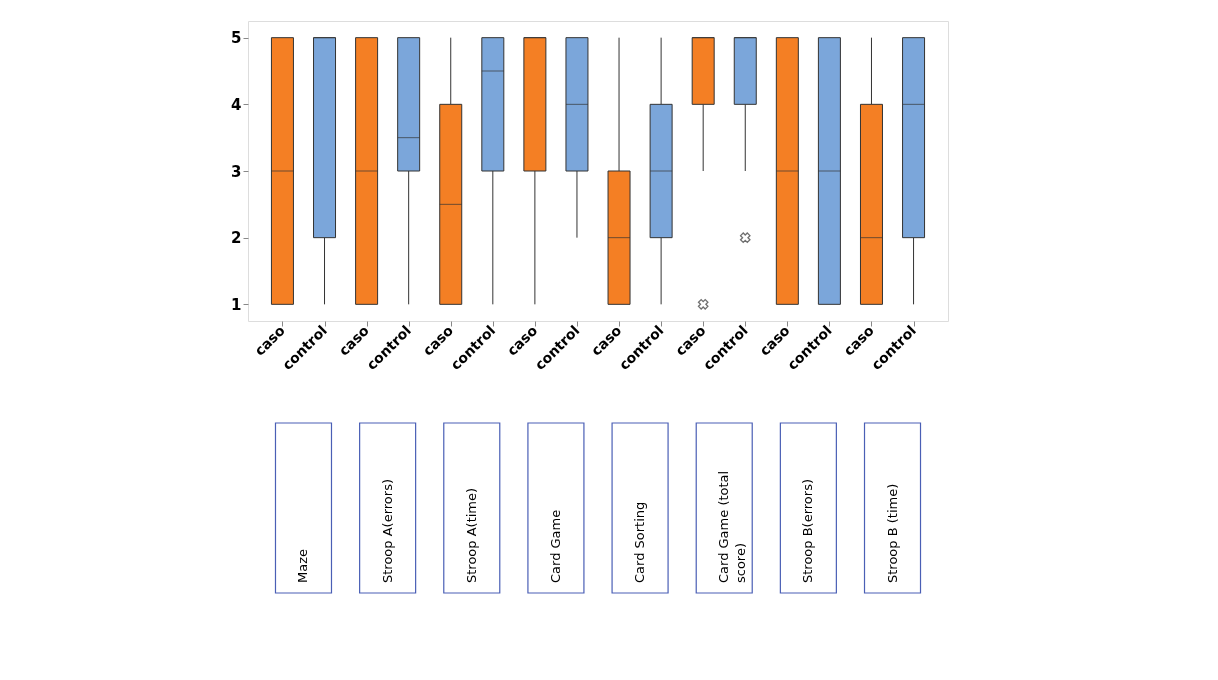 The height and width of the screenshot is (680, 1218). Describe the element at coordinates (732, 526) in the screenshot. I see `text: Card Game (total score)` at that location.